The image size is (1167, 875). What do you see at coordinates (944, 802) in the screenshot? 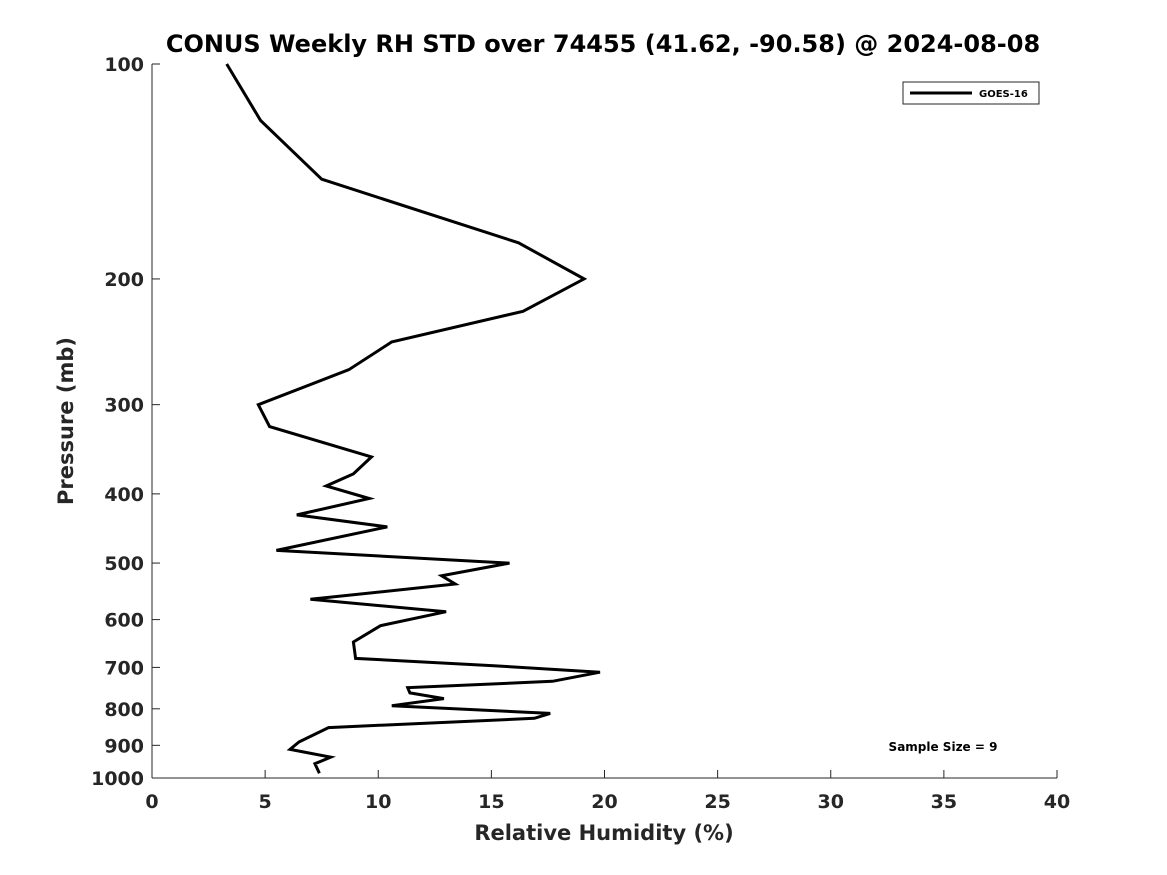
I see `x-tick-label: 35` at bounding box center [944, 802].